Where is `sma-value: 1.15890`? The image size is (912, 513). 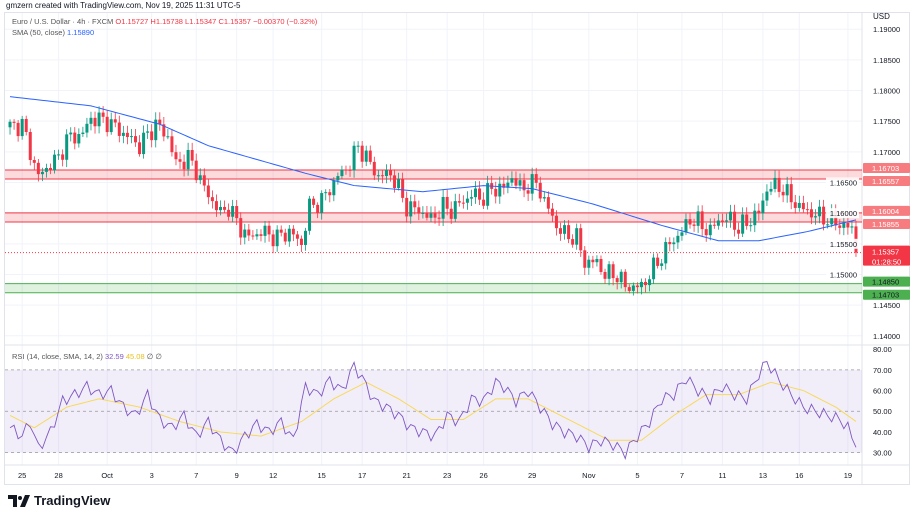
sma-value: 1.15890 is located at coordinates (81, 32).